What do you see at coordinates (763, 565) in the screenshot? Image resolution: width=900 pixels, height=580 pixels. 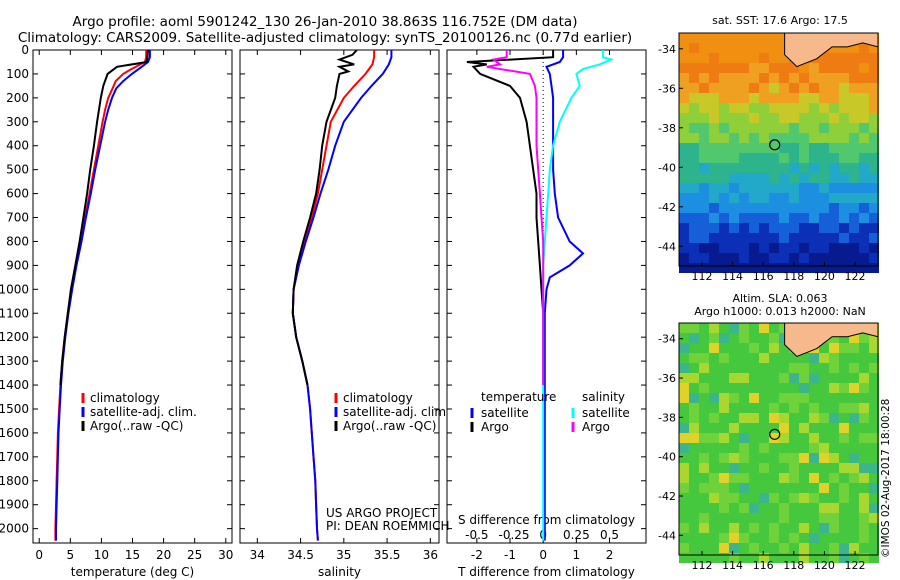 I see `map-x-tick-label: 116` at bounding box center [763, 565].